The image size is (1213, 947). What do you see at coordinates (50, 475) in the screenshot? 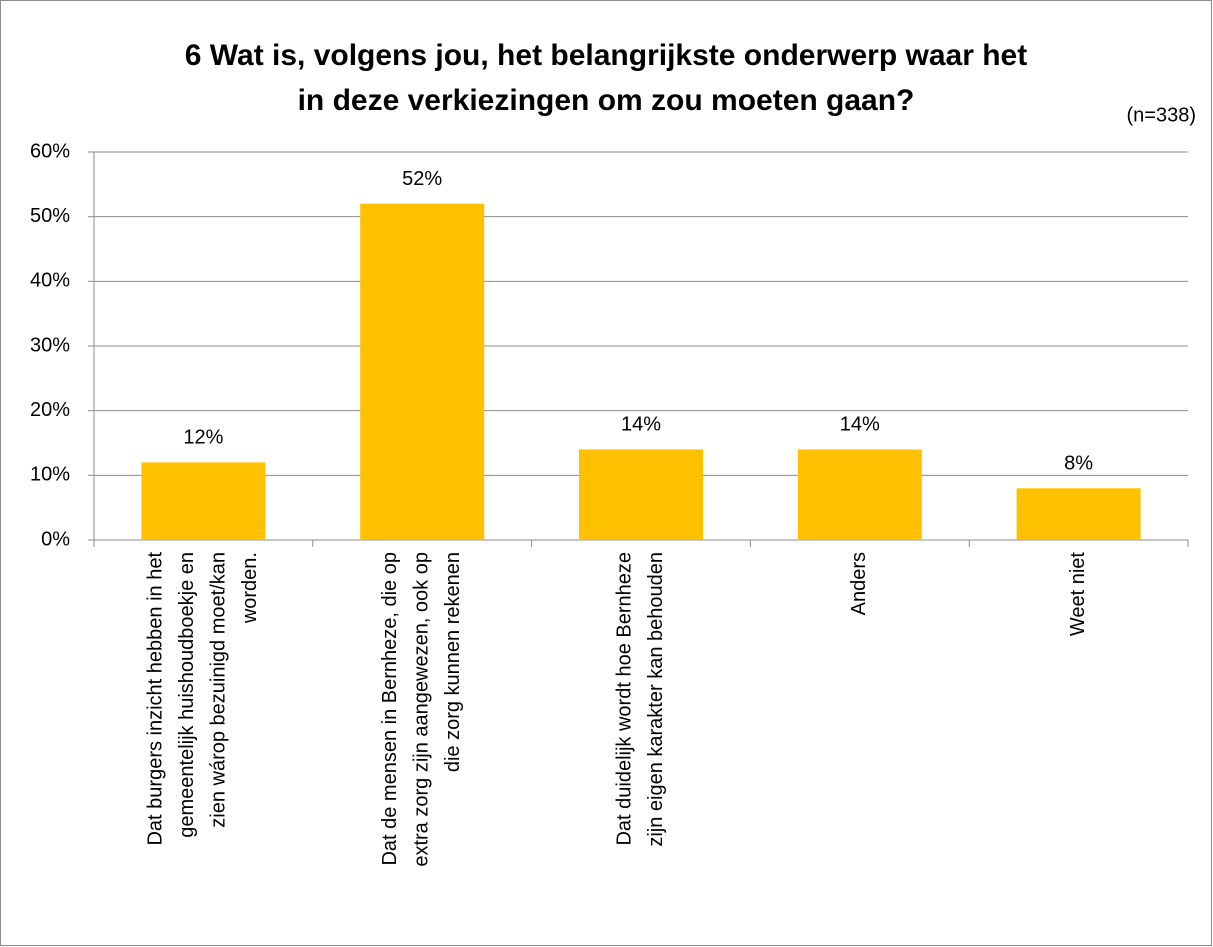
I see `y-tick-label: 10%` at bounding box center [50, 475].